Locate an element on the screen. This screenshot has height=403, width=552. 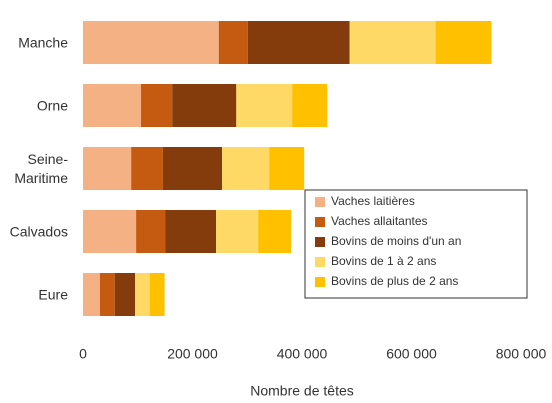
y-tick-label: Eure is located at coordinates (53, 294).